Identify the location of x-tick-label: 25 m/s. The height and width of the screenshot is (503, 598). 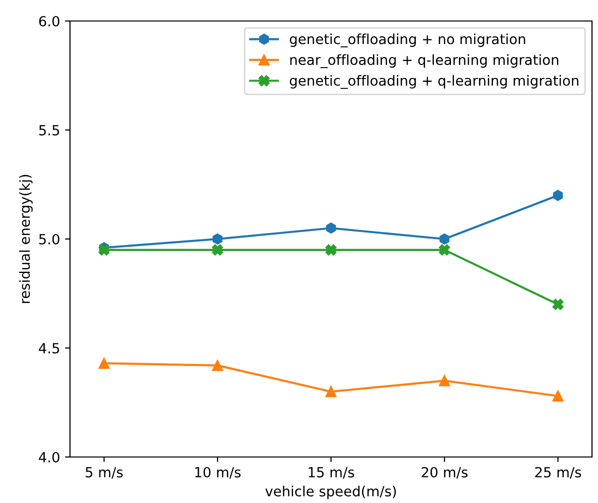
(558, 472).